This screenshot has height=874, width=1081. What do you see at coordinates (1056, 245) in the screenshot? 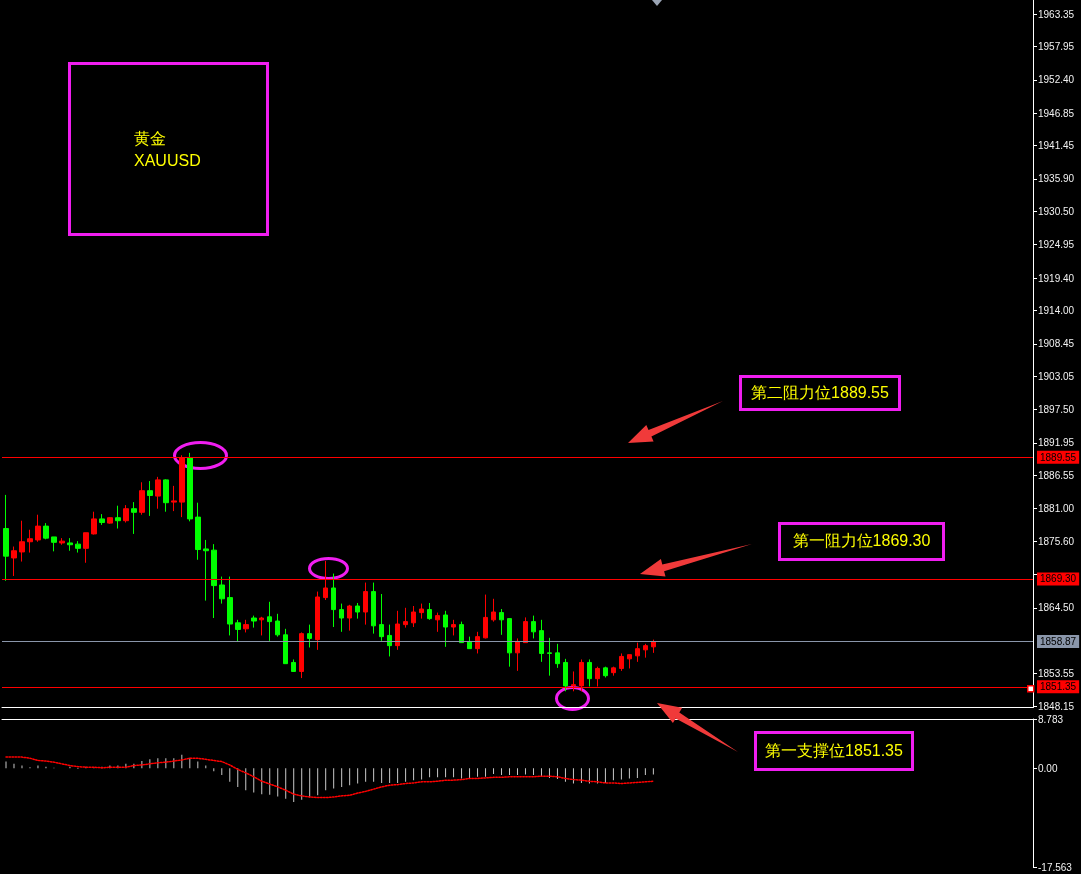
I see `y-tick-label: 1924.95` at bounding box center [1056, 245].